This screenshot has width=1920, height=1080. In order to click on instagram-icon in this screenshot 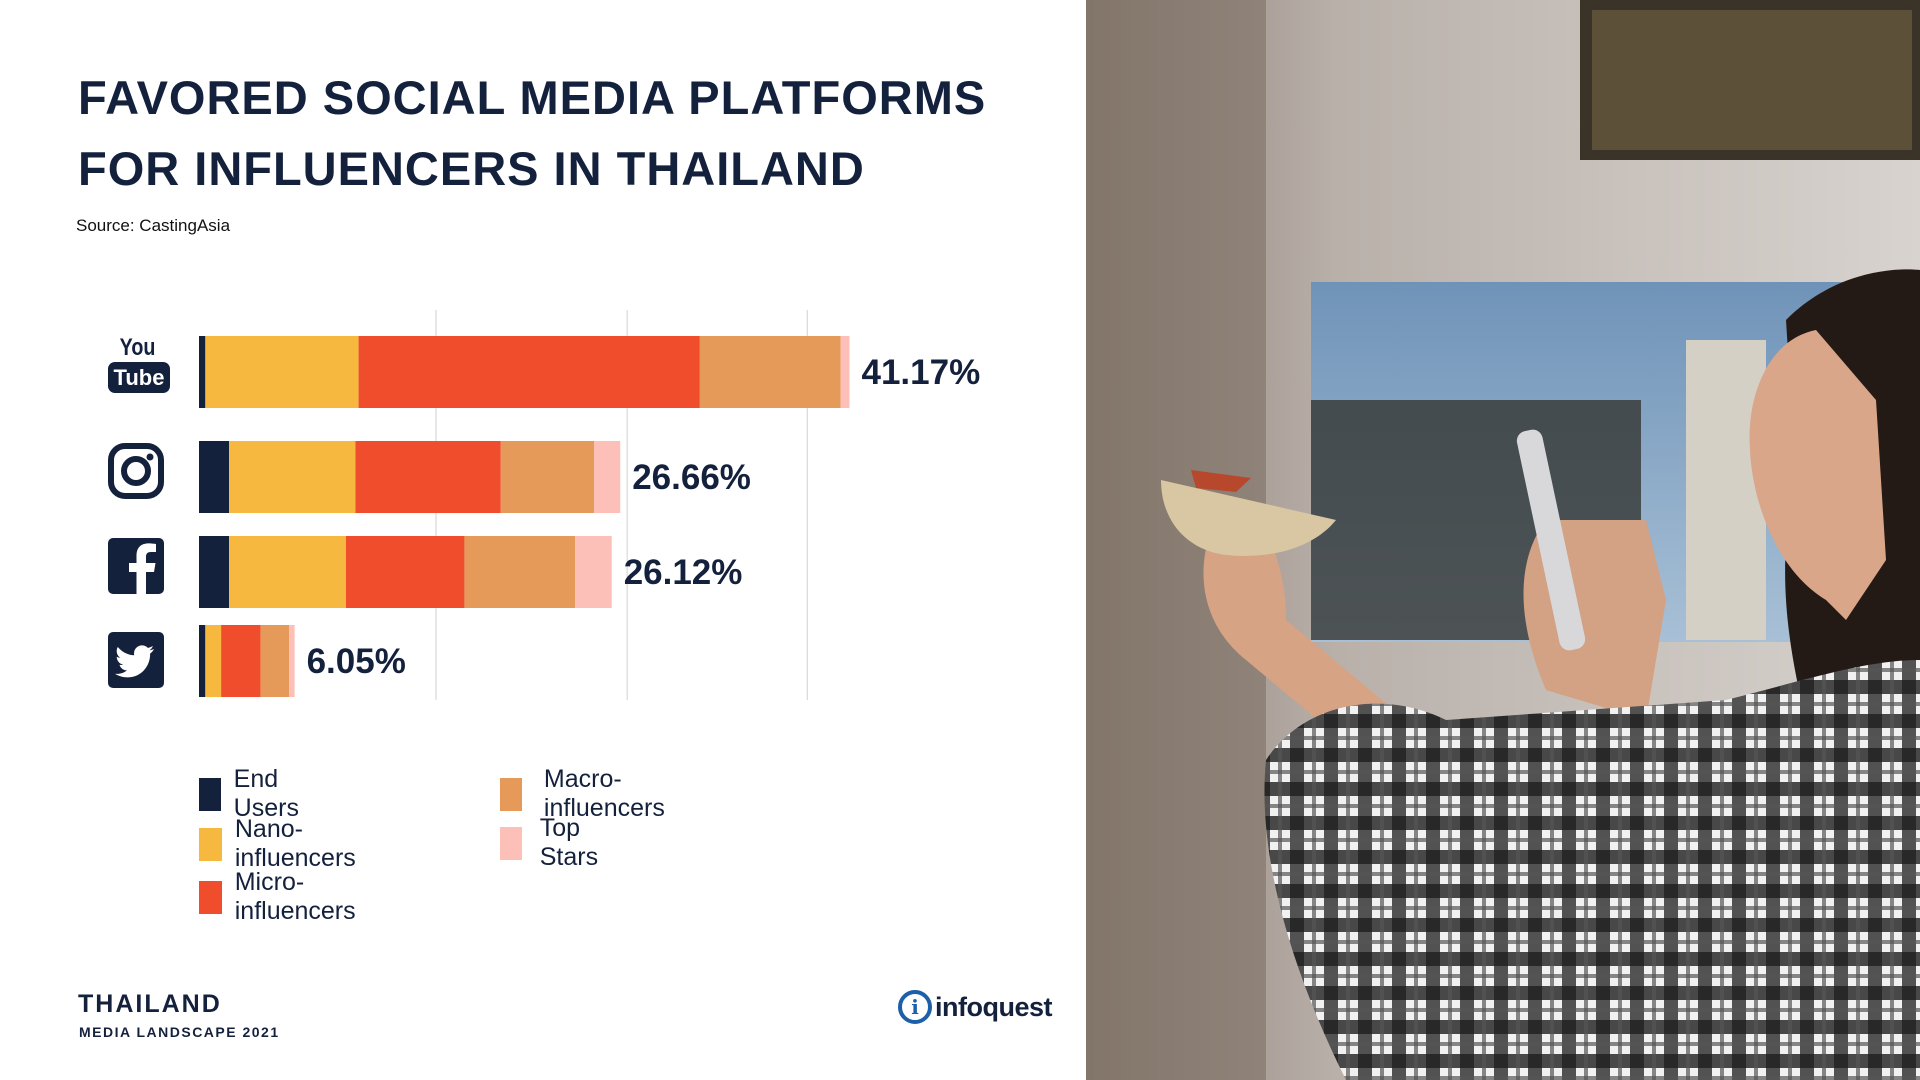, I will do `click(136, 471)`.